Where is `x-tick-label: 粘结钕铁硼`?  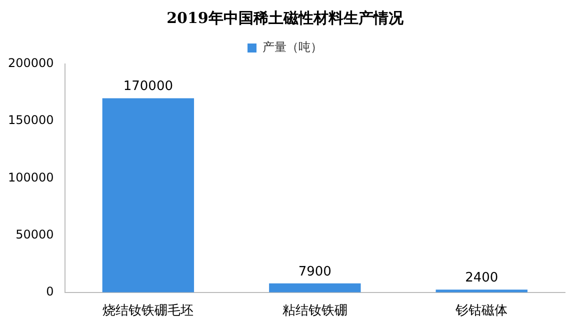 x-tick-label: 粘结钕铁硼 is located at coordinates (315, 311).